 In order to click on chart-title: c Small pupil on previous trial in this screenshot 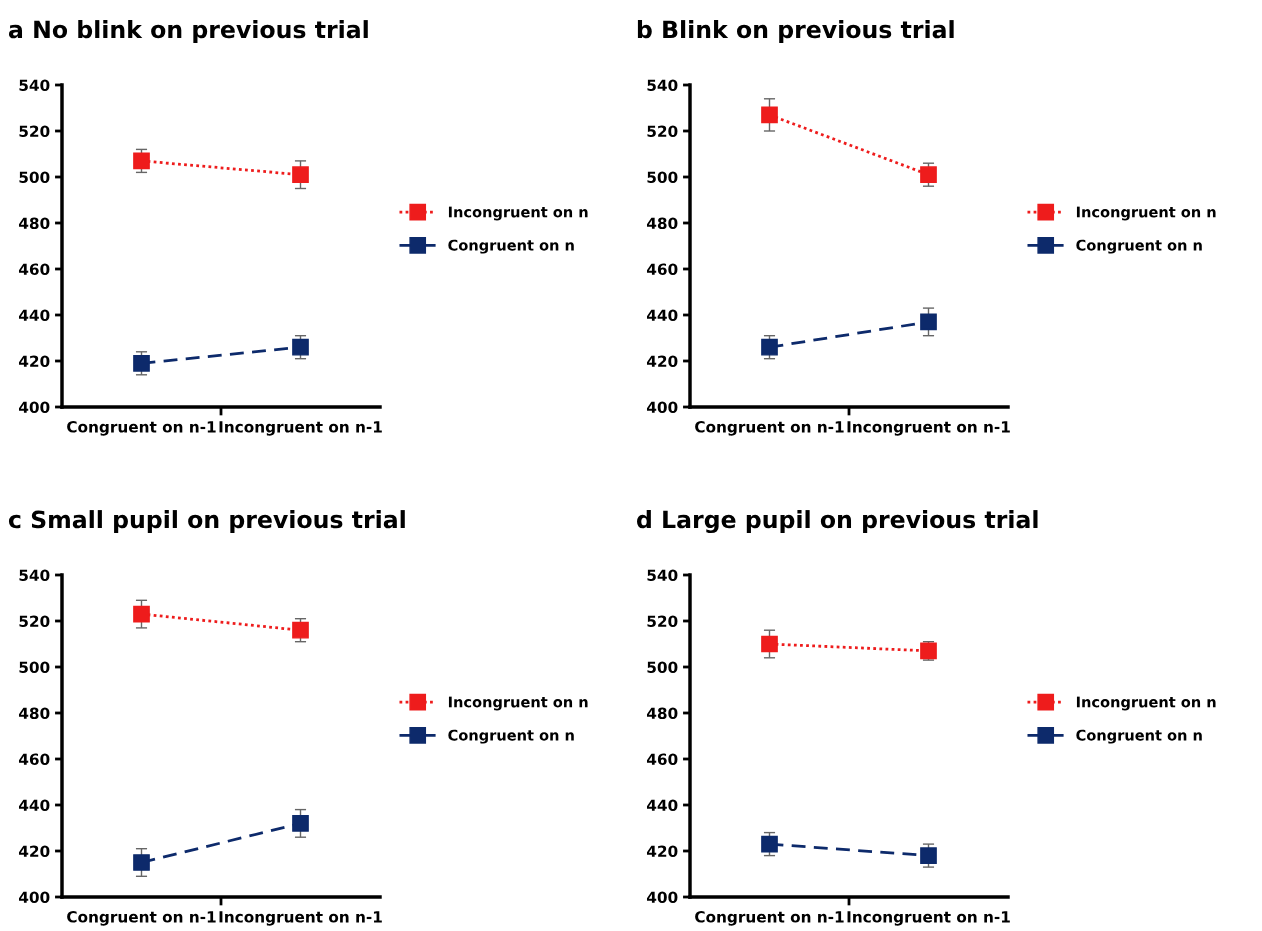, I will do `click(206, 521)`.